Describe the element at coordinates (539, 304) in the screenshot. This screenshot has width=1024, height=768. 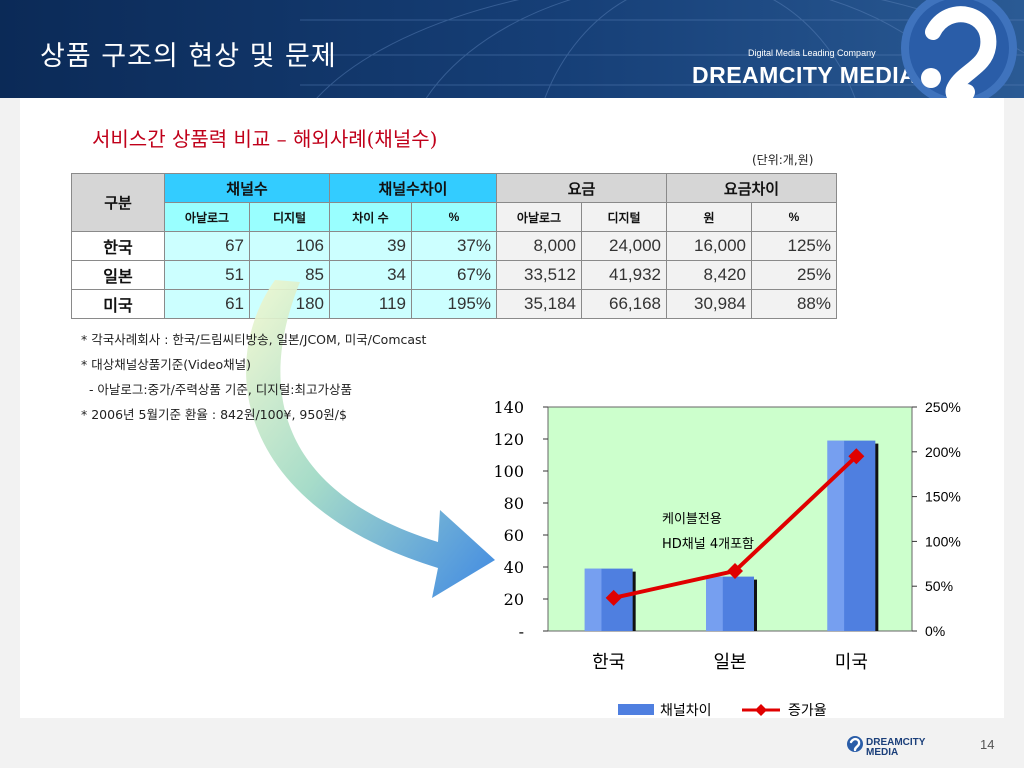
I see `table-cell: 35,184` at that location.